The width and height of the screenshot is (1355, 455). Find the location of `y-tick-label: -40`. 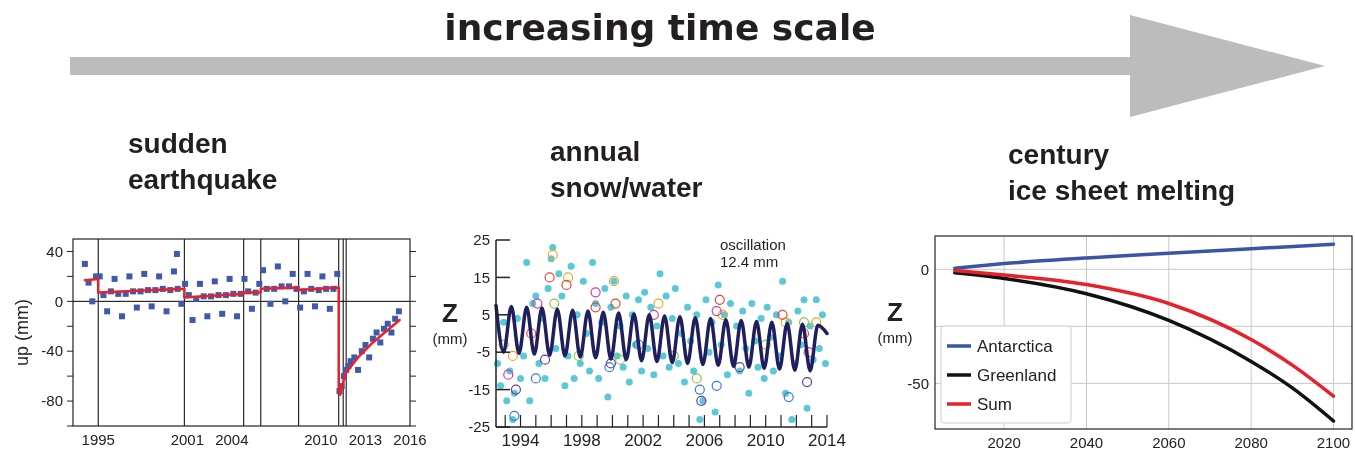

y-tick-label: -40 is located at coordinates (52, 351).